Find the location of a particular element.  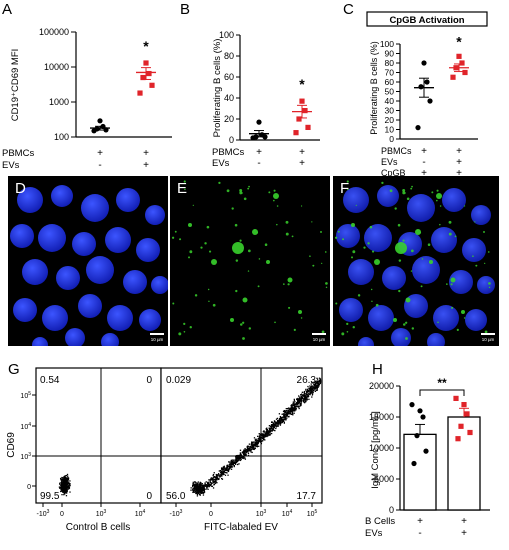

y-tick-label: 0 is located at coordinates (391, 139).